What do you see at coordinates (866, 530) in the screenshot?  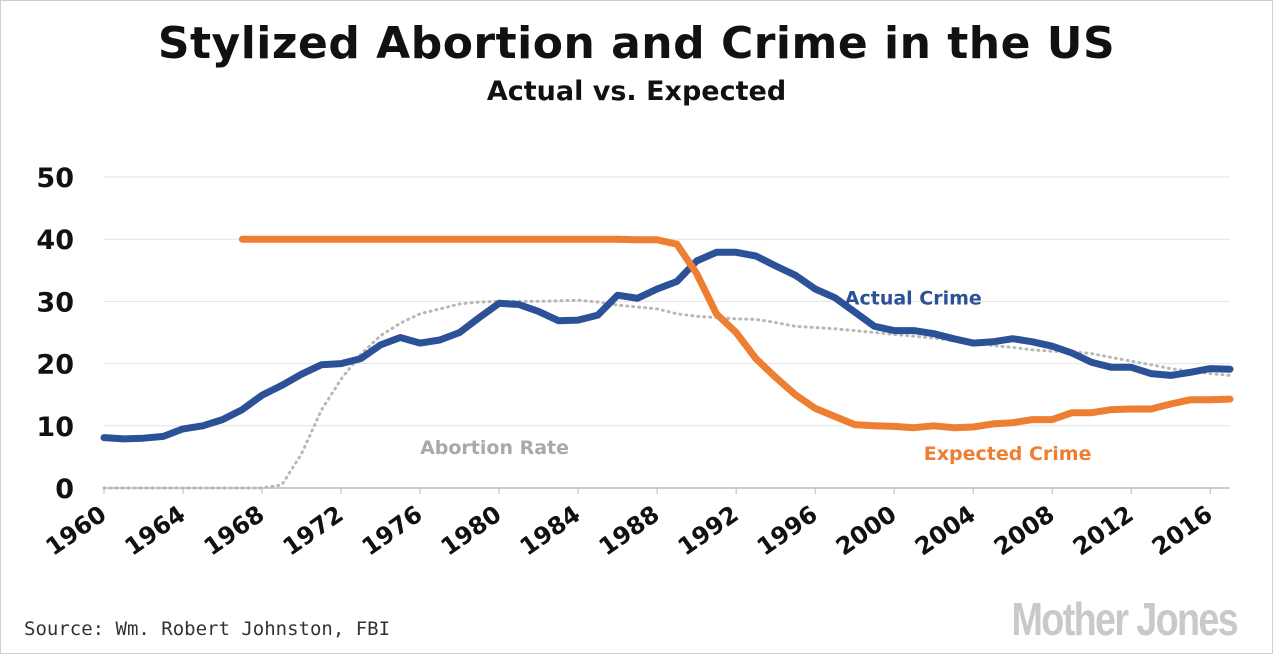 I see `x-tick-label: 2000` at bounding box center [866, 530].